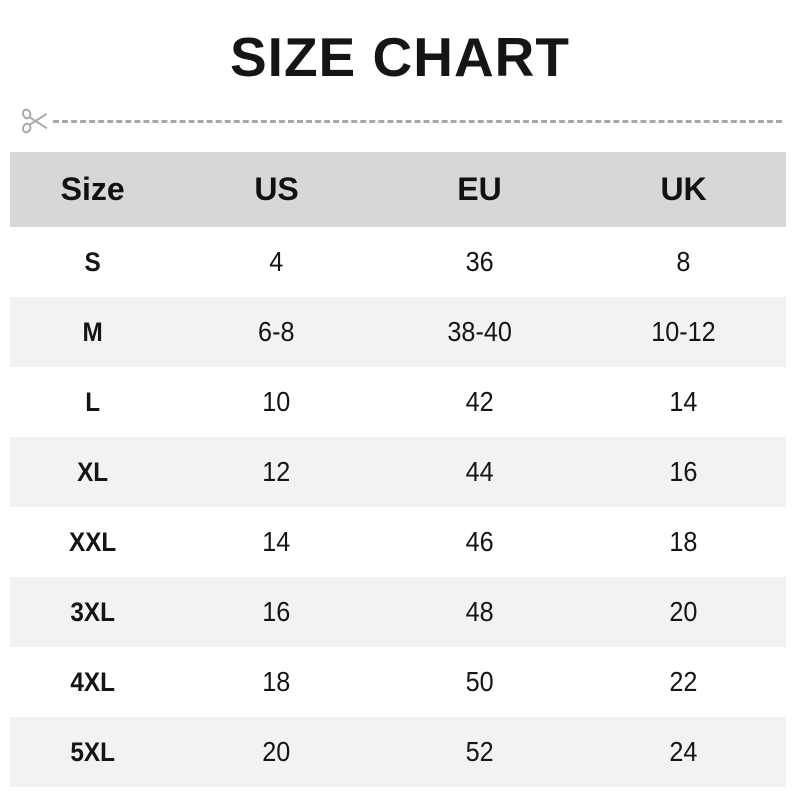 The width and height of the screenshot is (800, 800). What do you see at coordinates (276, 401) in the screenshot?
I see `cell-us: 10` at bounding box center [276, 401].